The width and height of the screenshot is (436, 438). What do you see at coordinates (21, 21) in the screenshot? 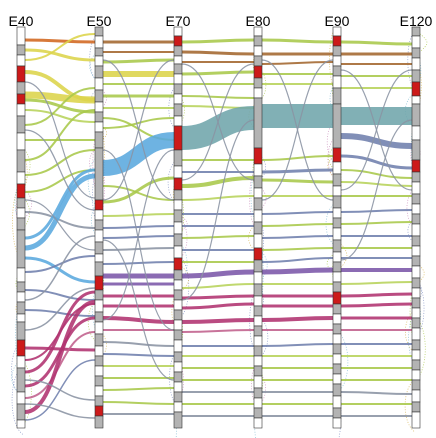
I see `stage-label-e40: E40` at bounding box center [21, 21].